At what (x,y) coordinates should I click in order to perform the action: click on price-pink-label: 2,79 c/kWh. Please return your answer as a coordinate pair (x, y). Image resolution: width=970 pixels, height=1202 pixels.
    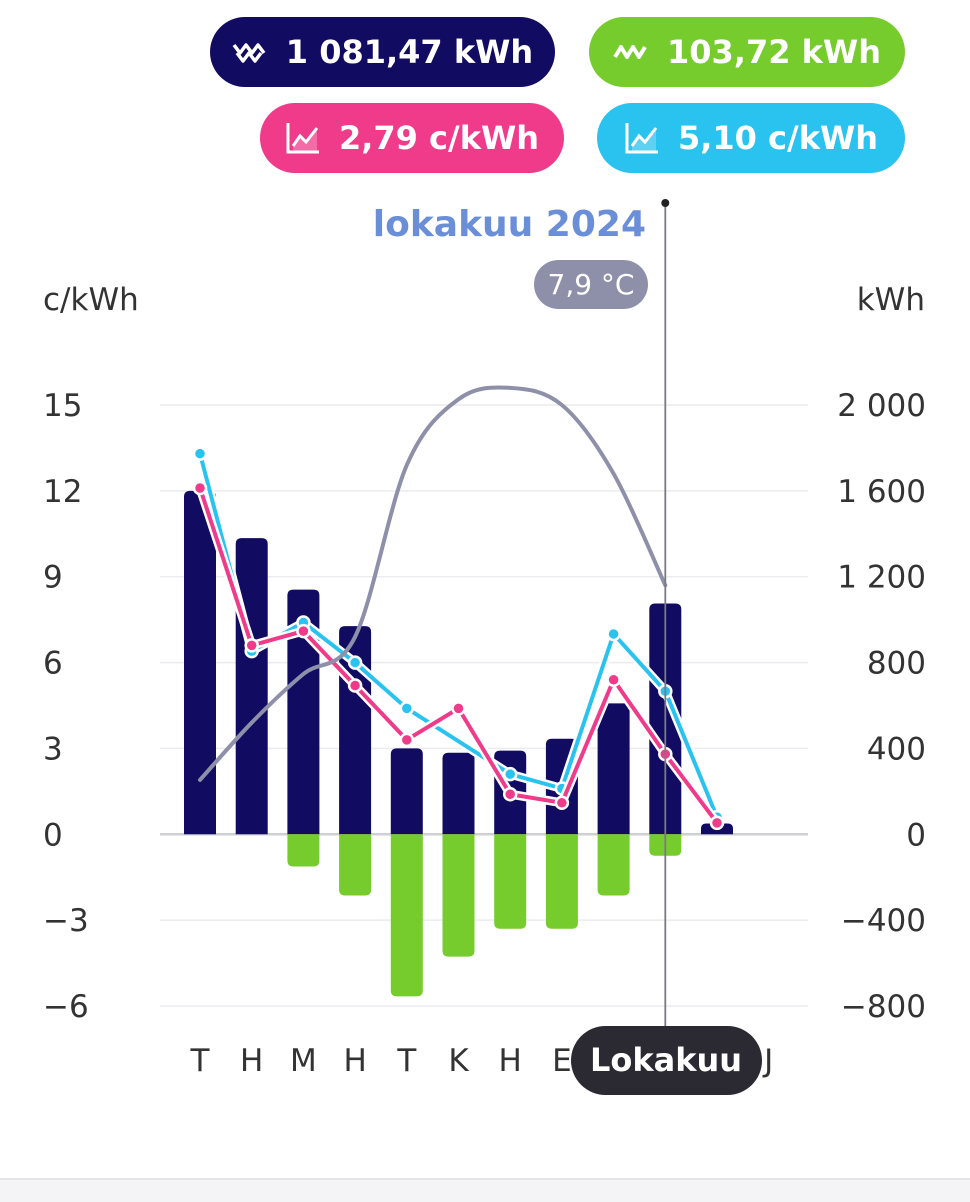
    Looking at the image, I should click on (439, 138).